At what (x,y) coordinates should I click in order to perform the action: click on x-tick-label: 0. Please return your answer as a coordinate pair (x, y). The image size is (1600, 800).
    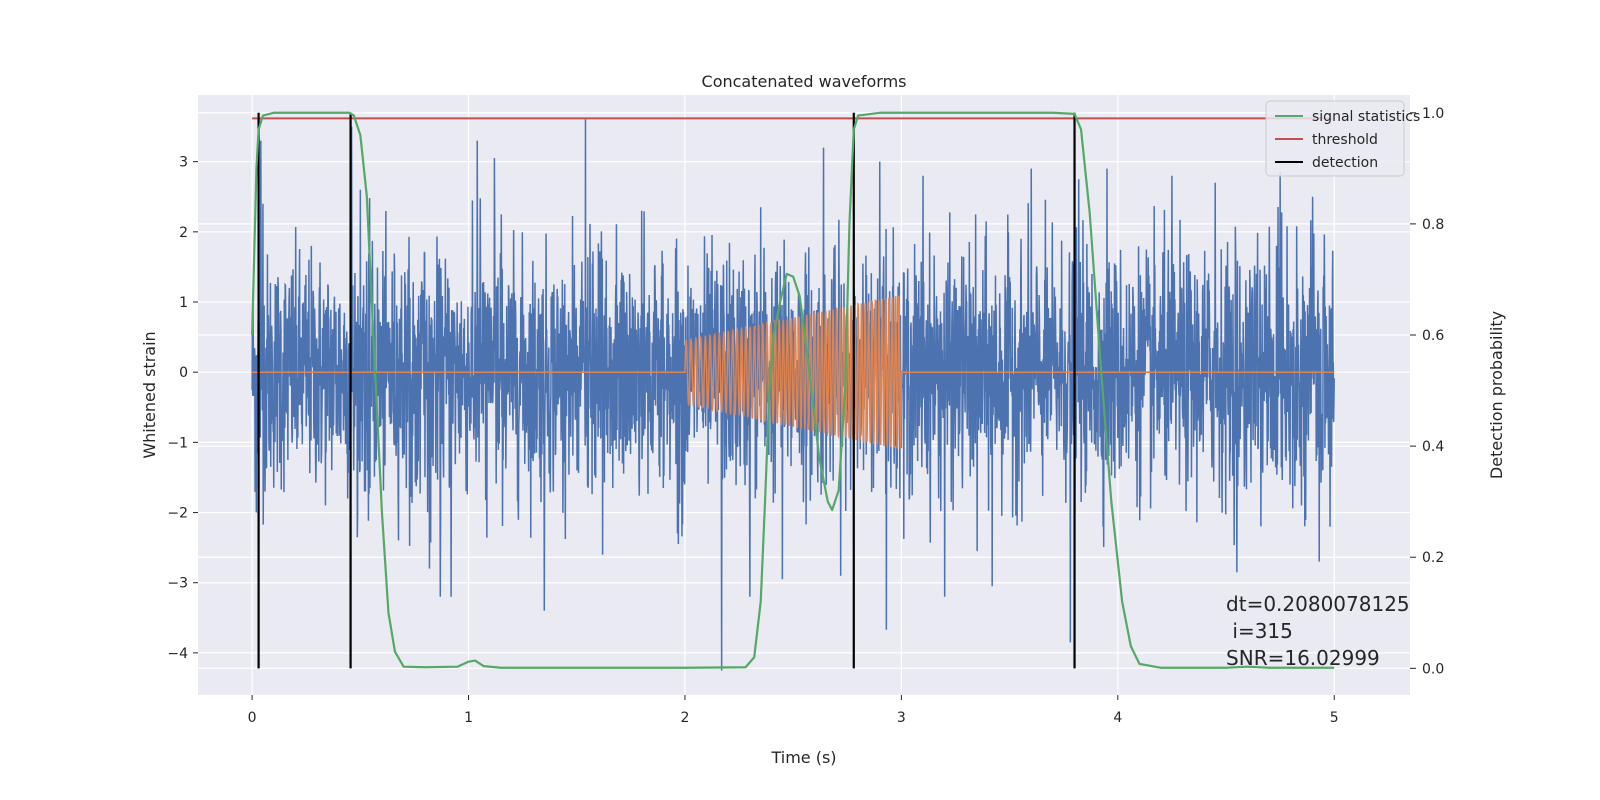
    Looking at the image, I should click on (252, 718).